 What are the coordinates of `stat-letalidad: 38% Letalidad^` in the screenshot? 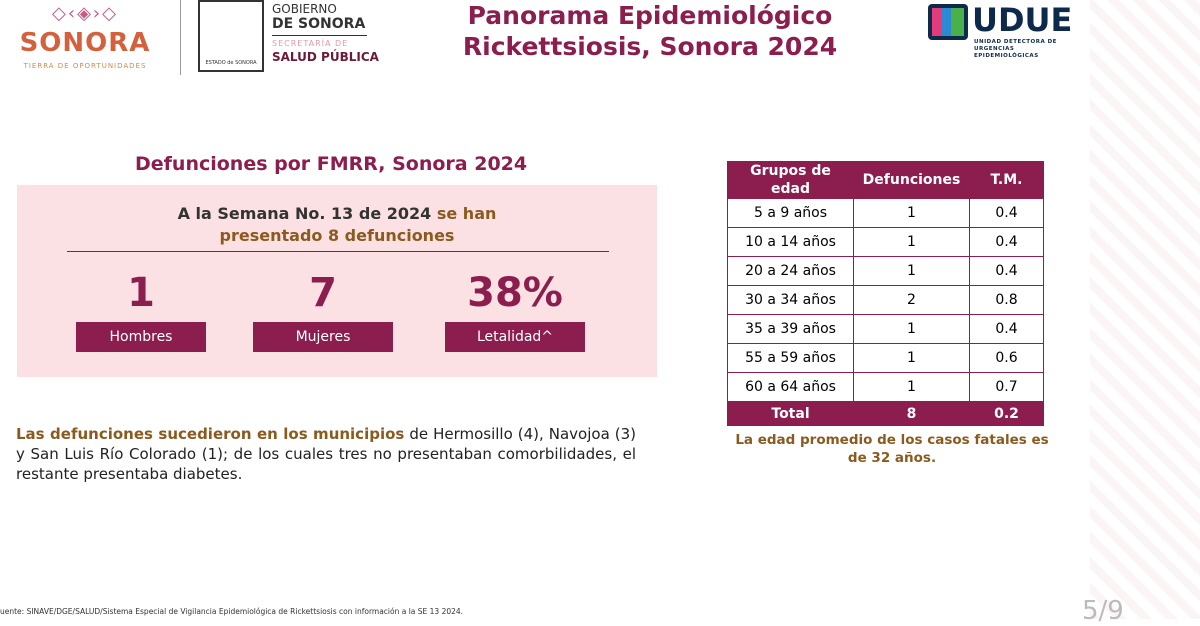 It's located at (515, 311).